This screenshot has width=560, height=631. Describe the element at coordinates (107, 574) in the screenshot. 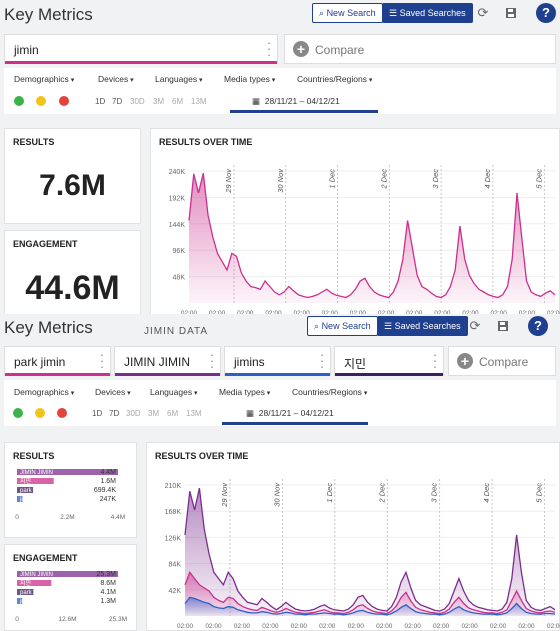

I see `bar-value-label: 25.3M` at that location.